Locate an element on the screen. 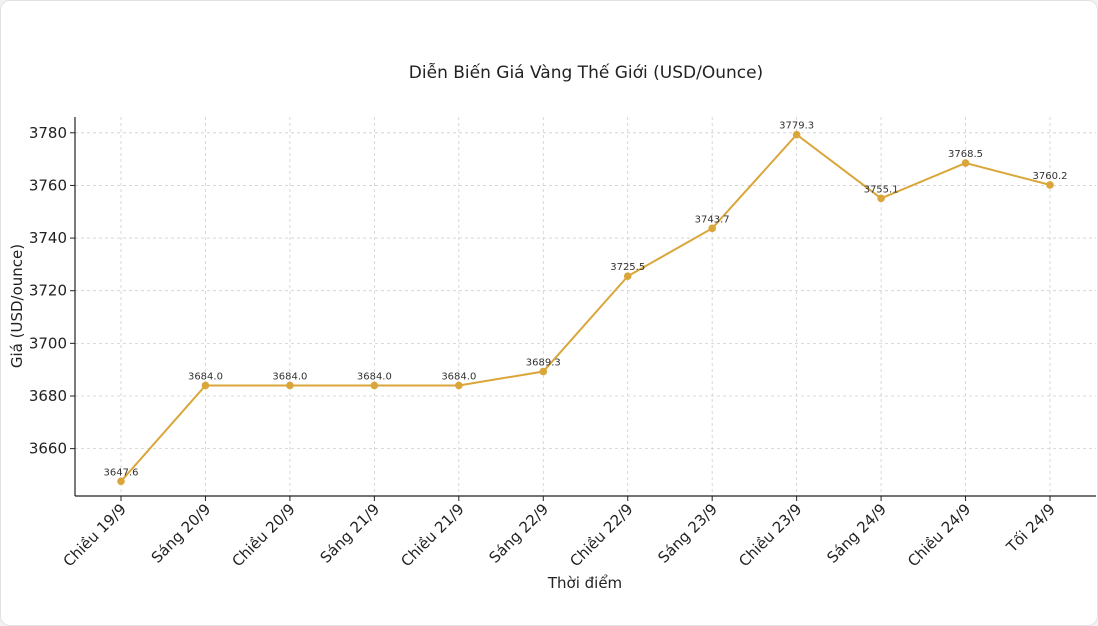 The height and width of the screenshot is (626, 1098). y-tick-label: 3740 is located at coordinates (48, 238).